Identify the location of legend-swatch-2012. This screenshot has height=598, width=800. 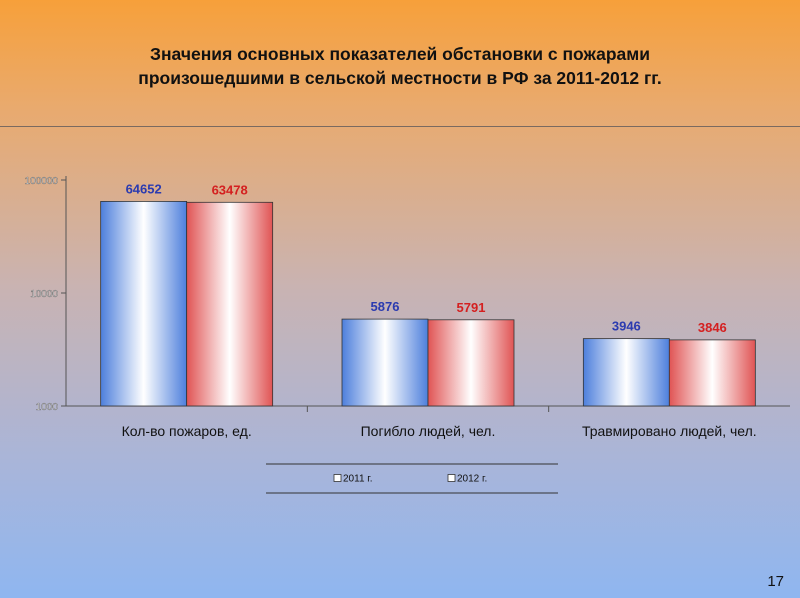
(451, 478).